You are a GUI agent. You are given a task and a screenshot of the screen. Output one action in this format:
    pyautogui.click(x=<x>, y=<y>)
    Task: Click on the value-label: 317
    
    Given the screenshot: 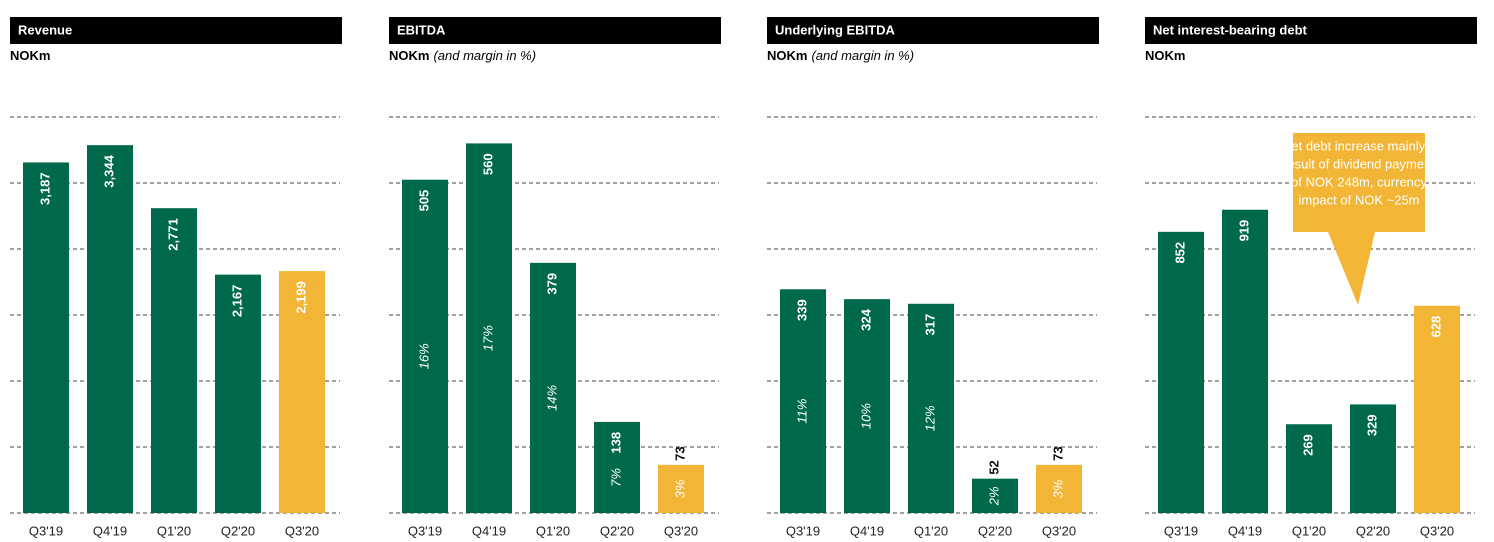 What is the action you would take?
    pyautogui.click(x=929, y=325)
    